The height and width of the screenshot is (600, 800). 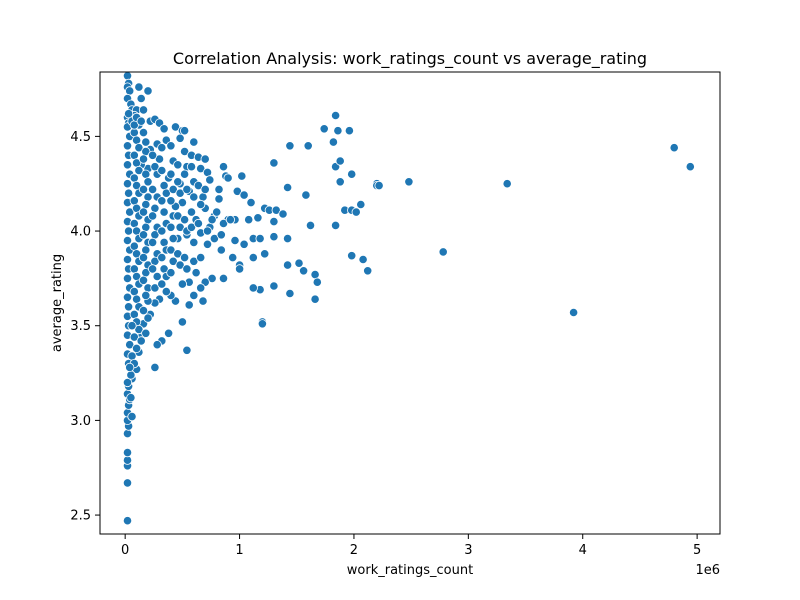 I want to click on y-tick-label: 4.0, so click(x=80, y=232).